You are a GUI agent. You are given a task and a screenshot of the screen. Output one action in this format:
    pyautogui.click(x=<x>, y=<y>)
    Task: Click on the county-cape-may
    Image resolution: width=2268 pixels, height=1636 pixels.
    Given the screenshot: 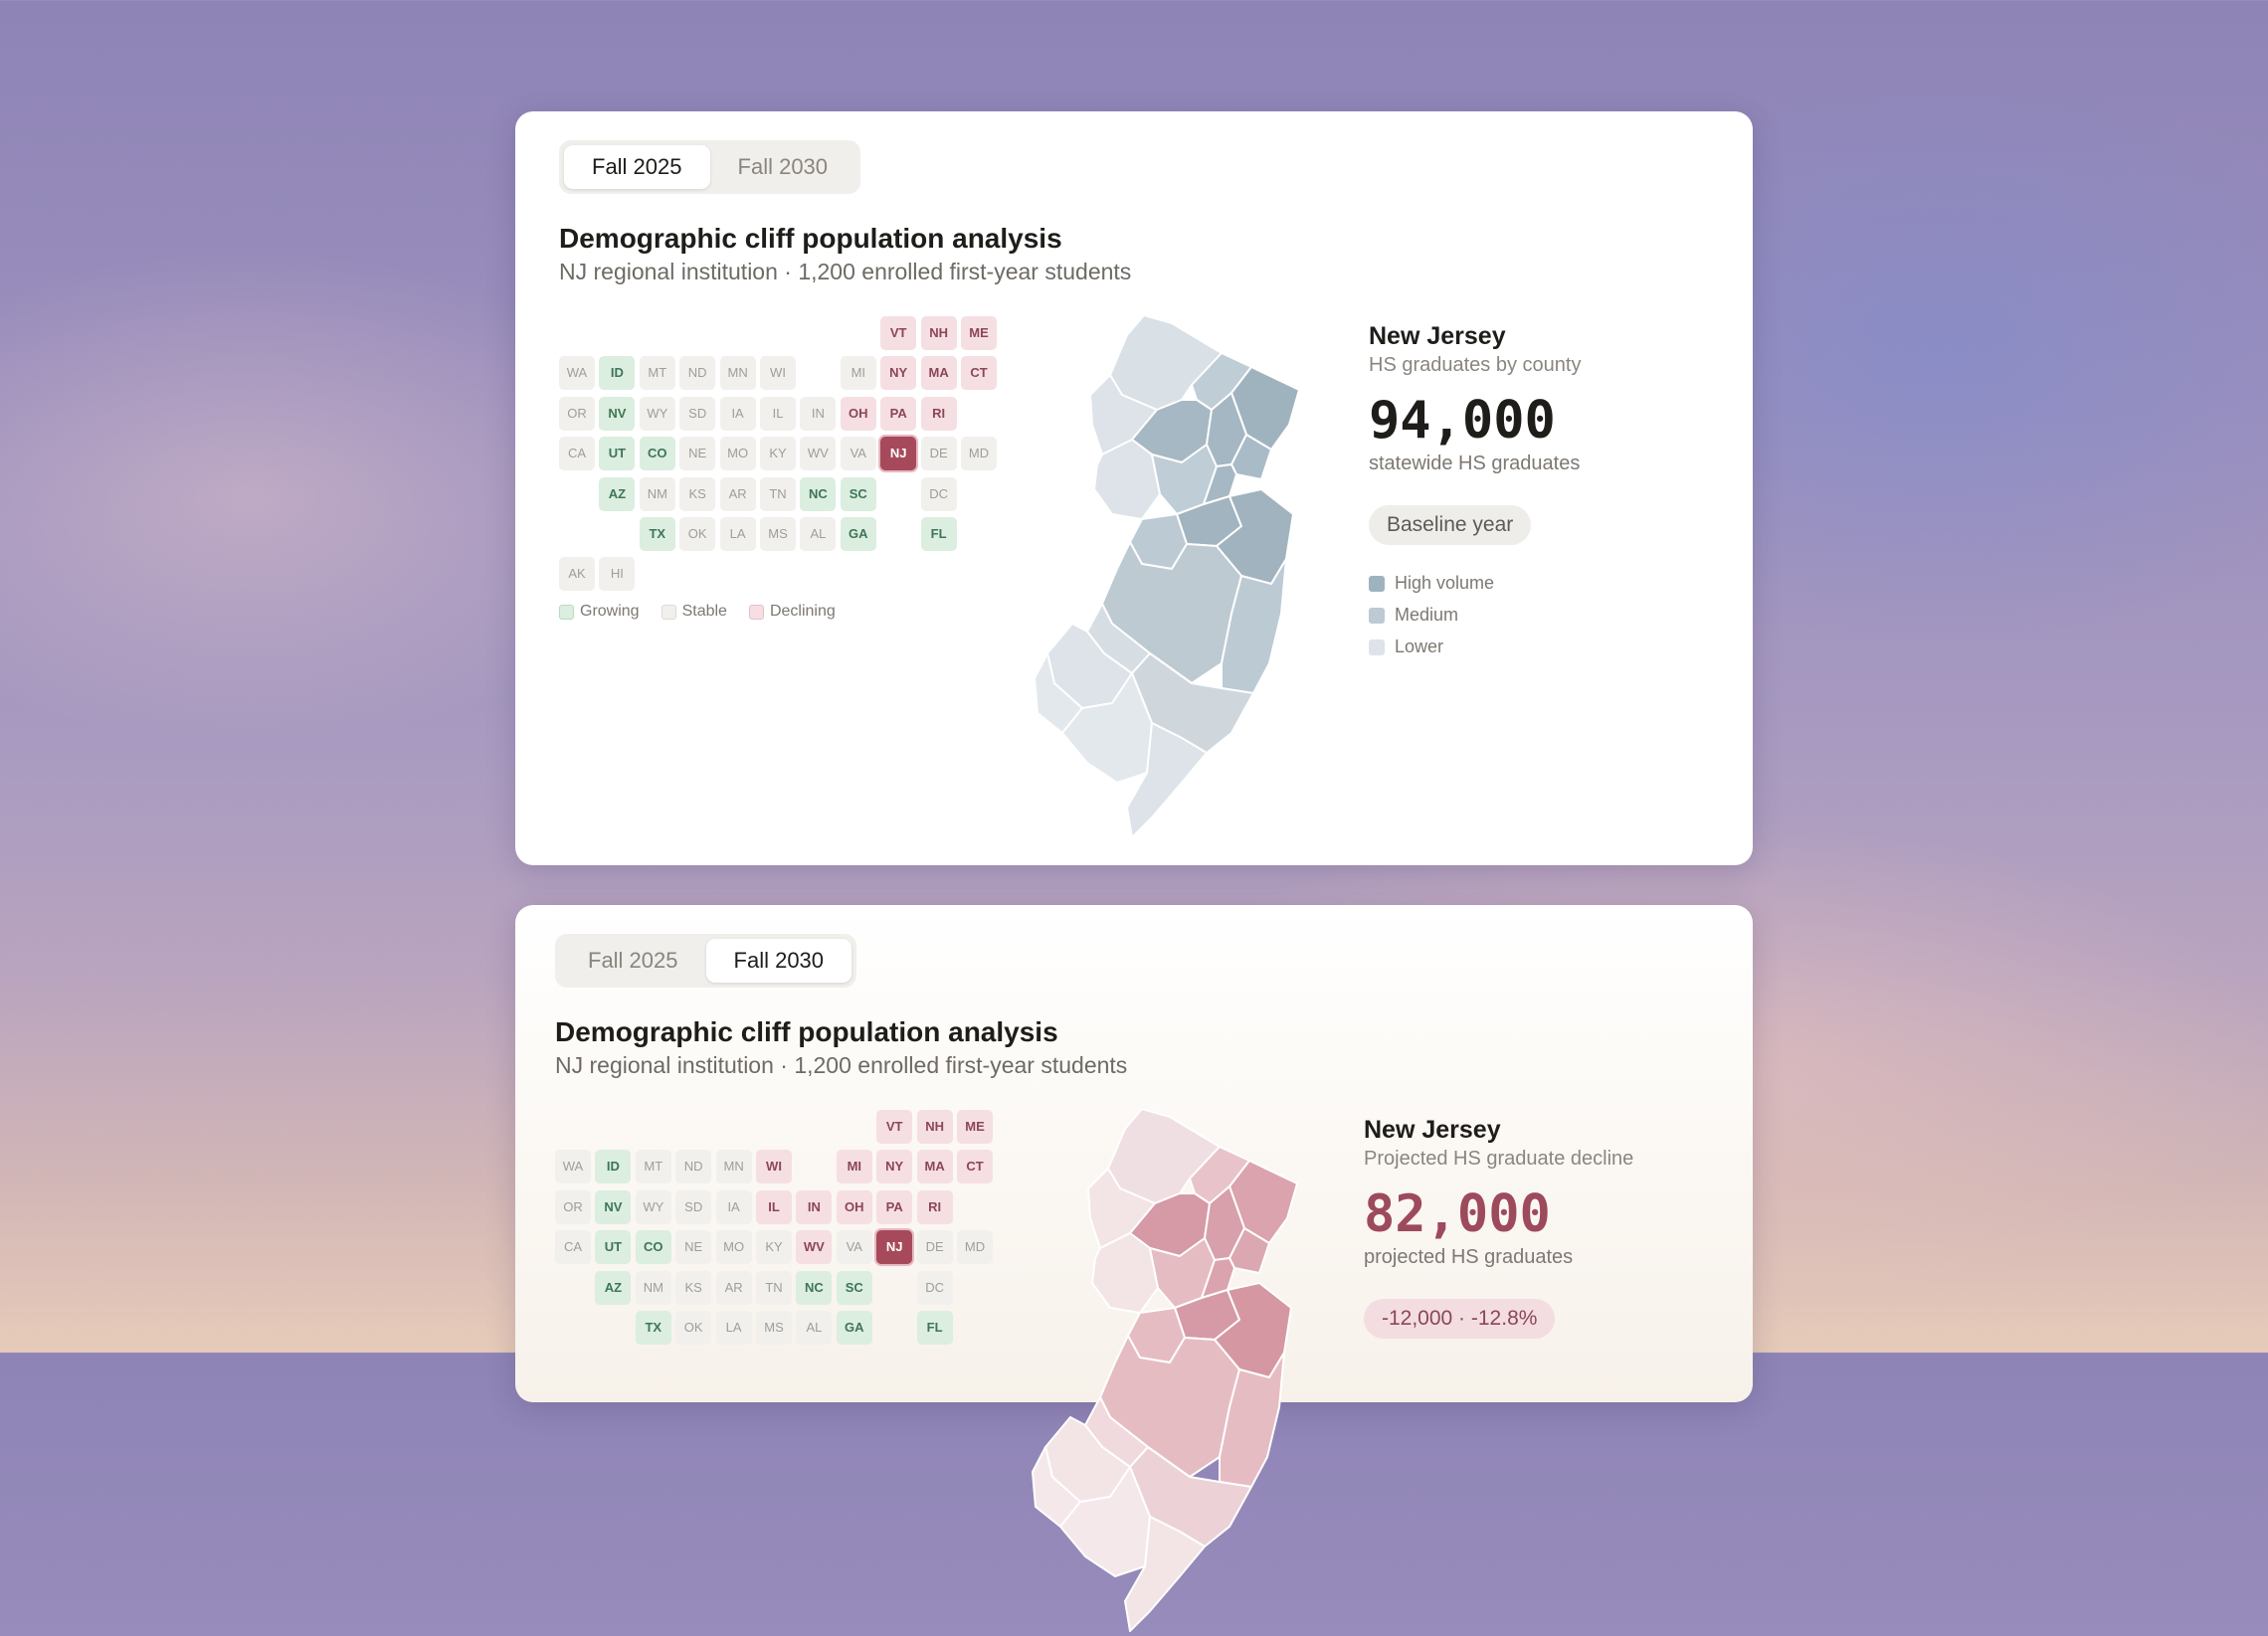 What is the action you would take?
    pyautogui.click(x=1167, y=780)
    